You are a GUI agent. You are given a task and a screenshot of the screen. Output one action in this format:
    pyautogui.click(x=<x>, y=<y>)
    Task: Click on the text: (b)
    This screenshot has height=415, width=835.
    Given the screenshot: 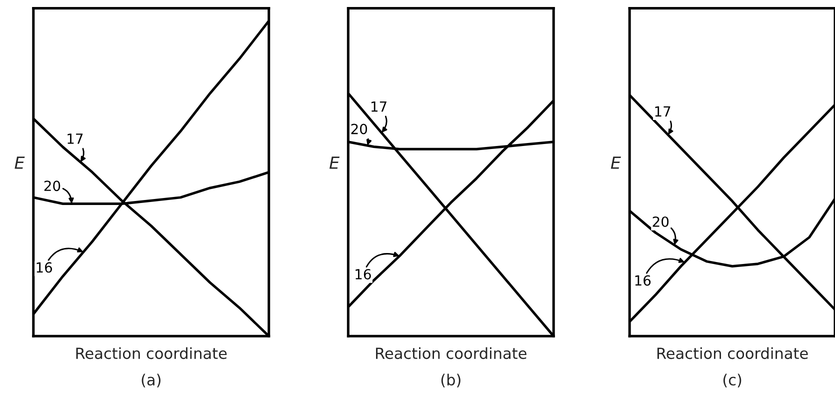 What is the action you would take?
    pyautogui.click(x=450, y=381)
    